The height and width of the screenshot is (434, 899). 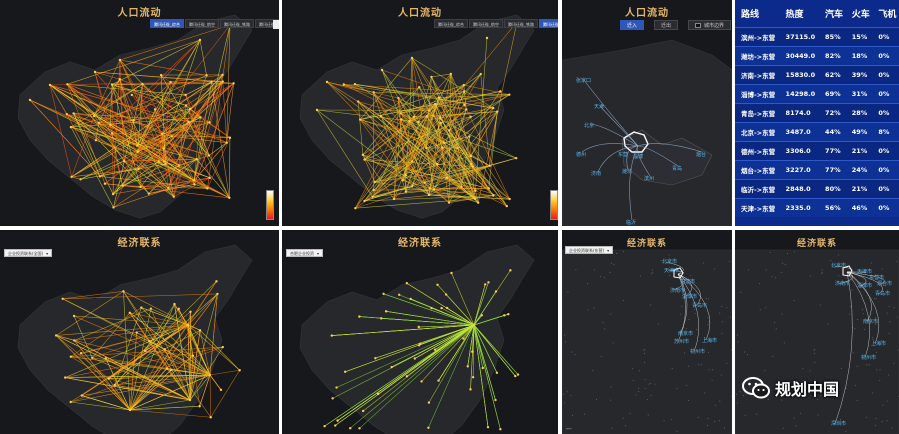 I want to click on dataset-select: 合肥企业投资 ▾, so click(x=305, y=253).